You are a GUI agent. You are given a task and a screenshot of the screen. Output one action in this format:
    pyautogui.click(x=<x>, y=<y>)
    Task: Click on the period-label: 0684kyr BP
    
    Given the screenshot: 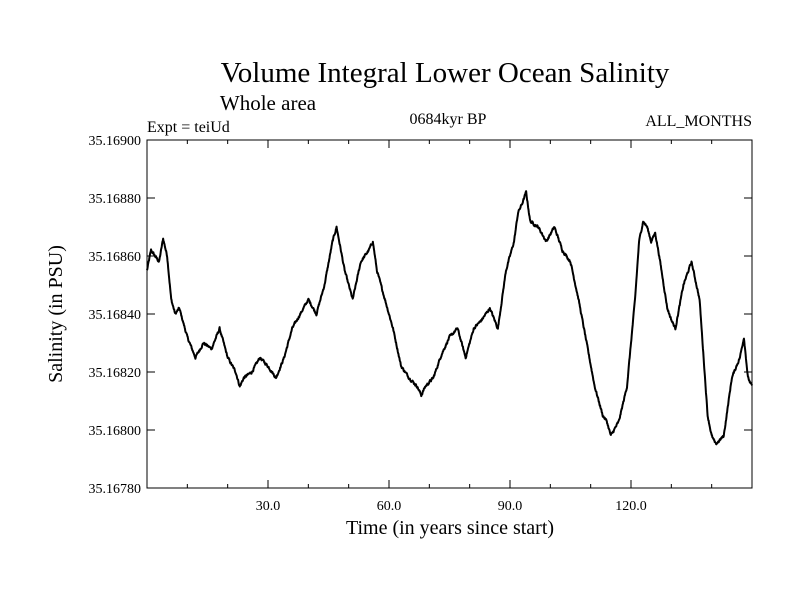 What is the action you would take?
    pyautogui.click(x=448, y=119)
    